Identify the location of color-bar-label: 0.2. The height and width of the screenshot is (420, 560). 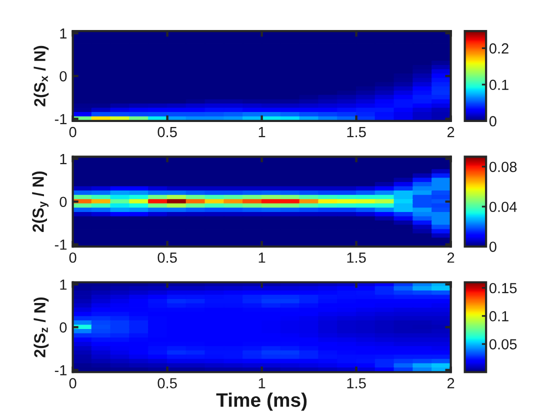
(498, 48).